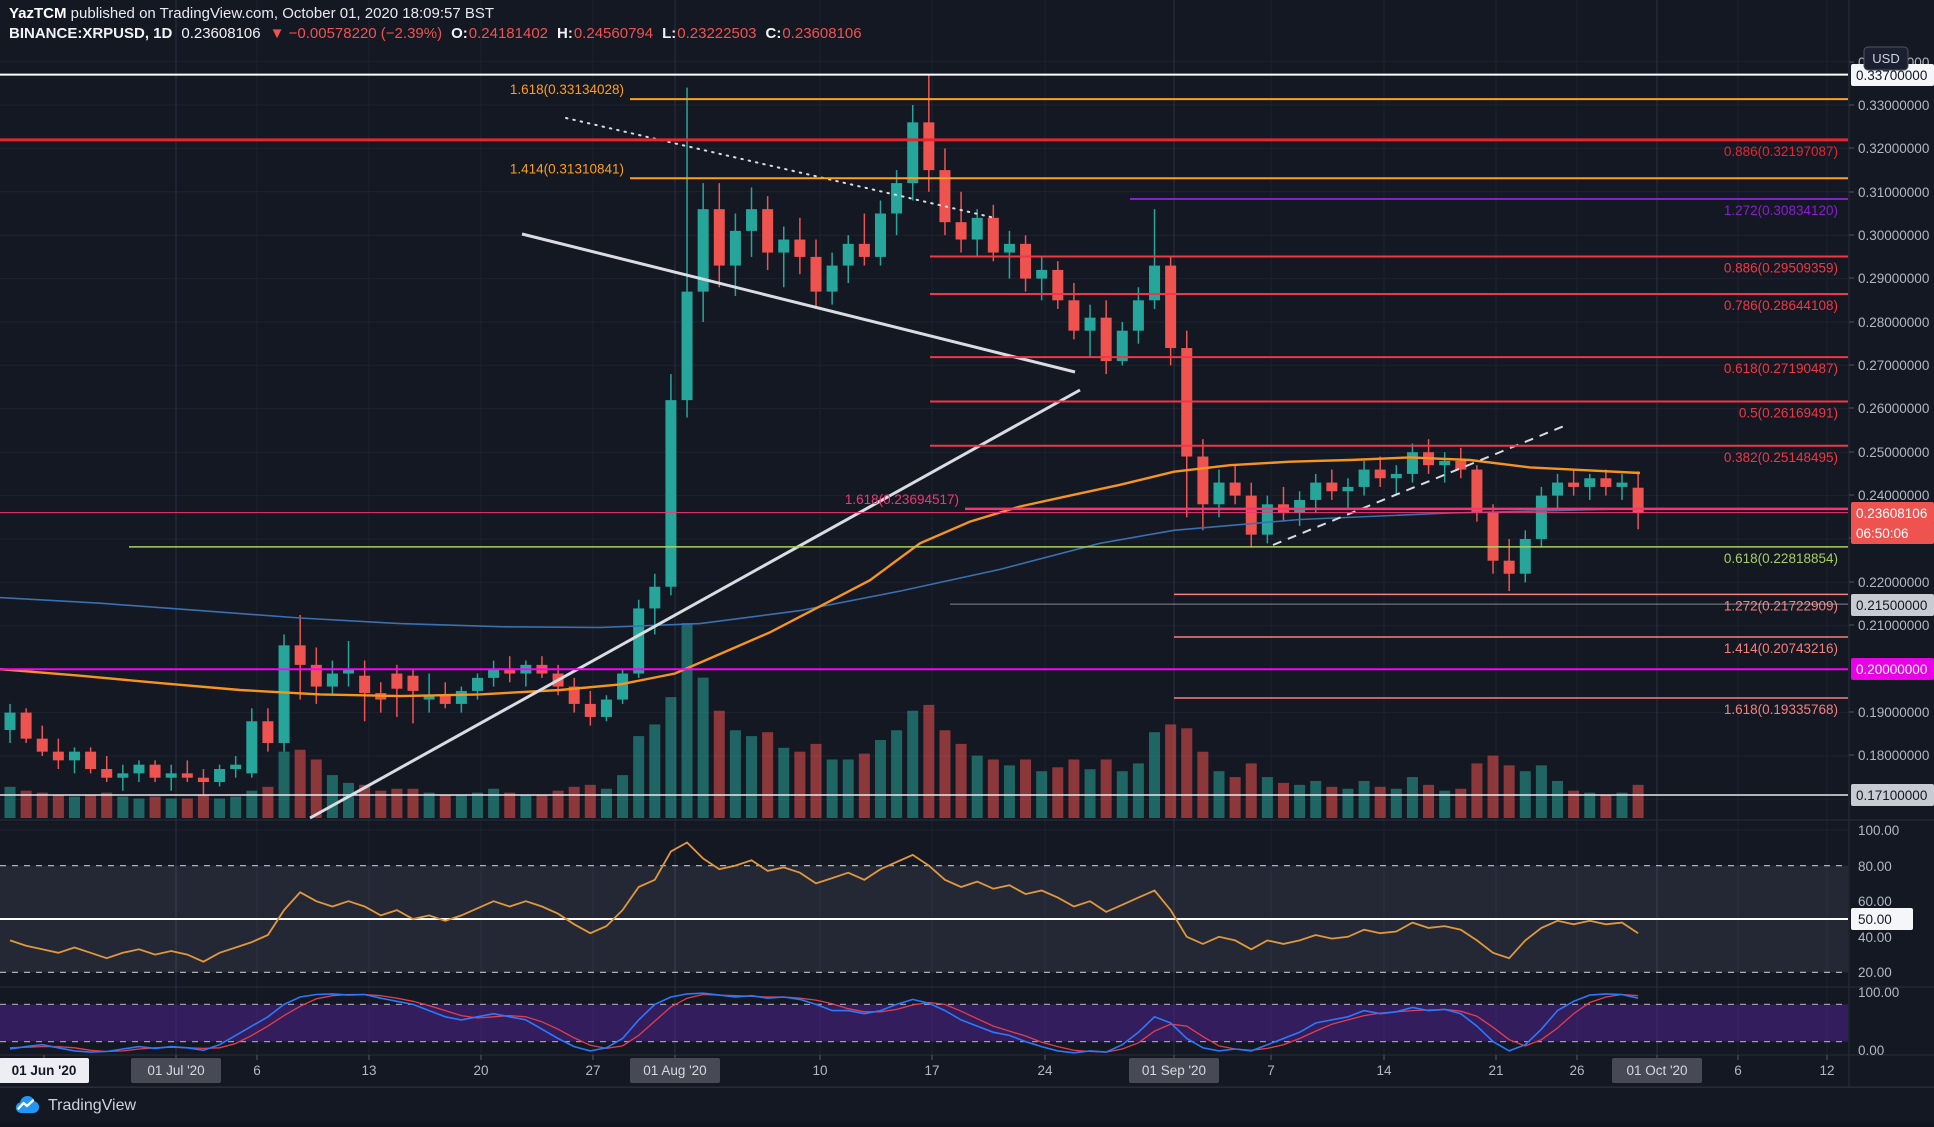  What do you see at coordinates (669, 33) in the screenshot?
I see `ohlc-segment: L:` at bounding box center [669, 33].